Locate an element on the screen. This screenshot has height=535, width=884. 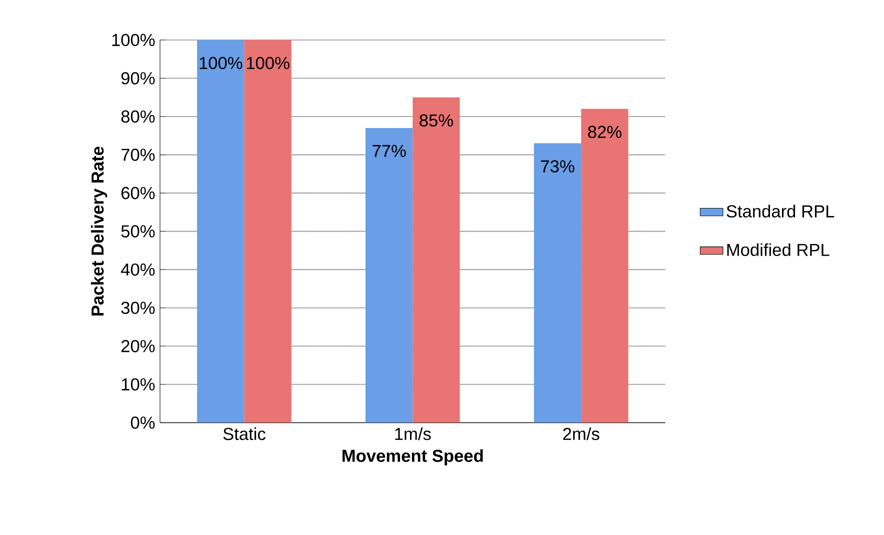
data-label: 77% is located at coordinates (389, 151).